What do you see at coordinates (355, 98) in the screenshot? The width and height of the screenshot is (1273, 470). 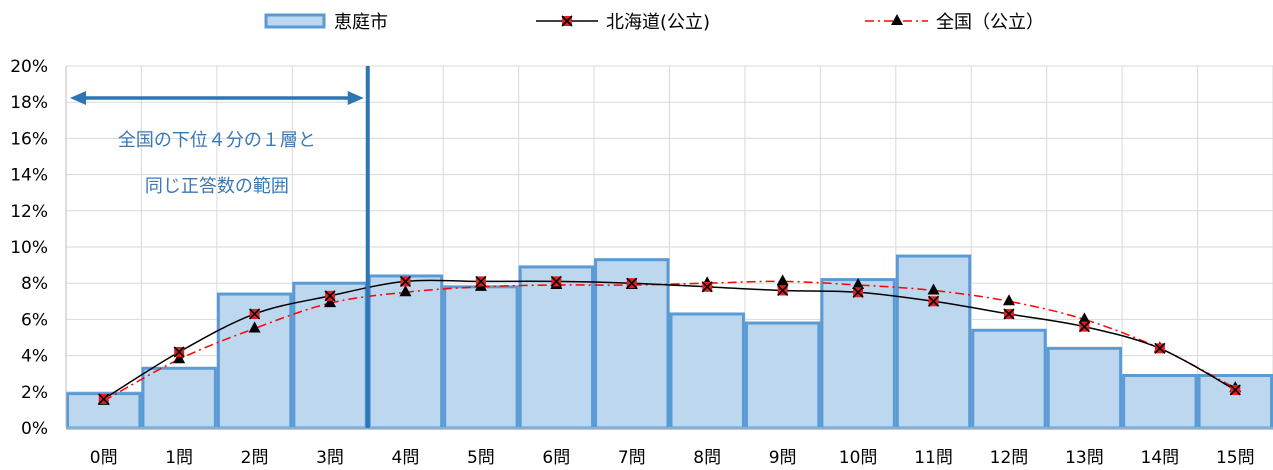 I see `range-arrow-right-head` at bounding box center [355, 98].